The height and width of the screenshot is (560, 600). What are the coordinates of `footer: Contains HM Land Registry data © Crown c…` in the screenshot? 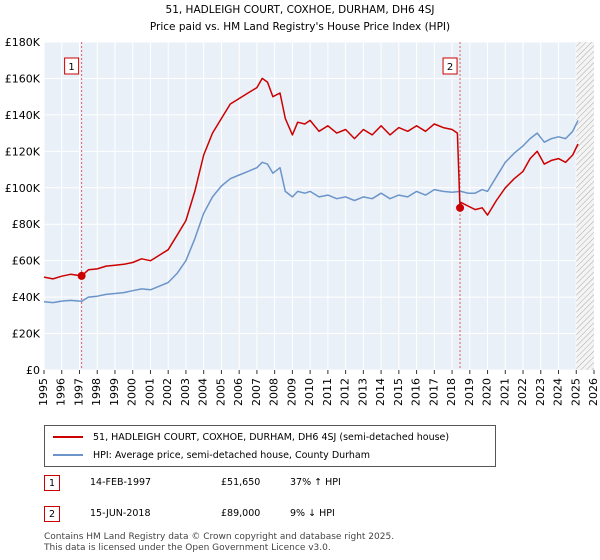 It's located at (219, 543).